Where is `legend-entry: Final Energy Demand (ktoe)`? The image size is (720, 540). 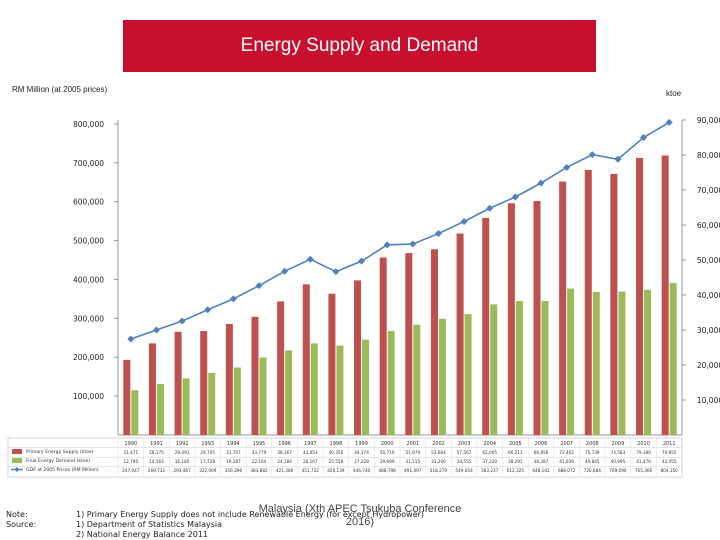 legend-entry: Final Energy Demand (ktoe) is located at coordinates (58, 461).